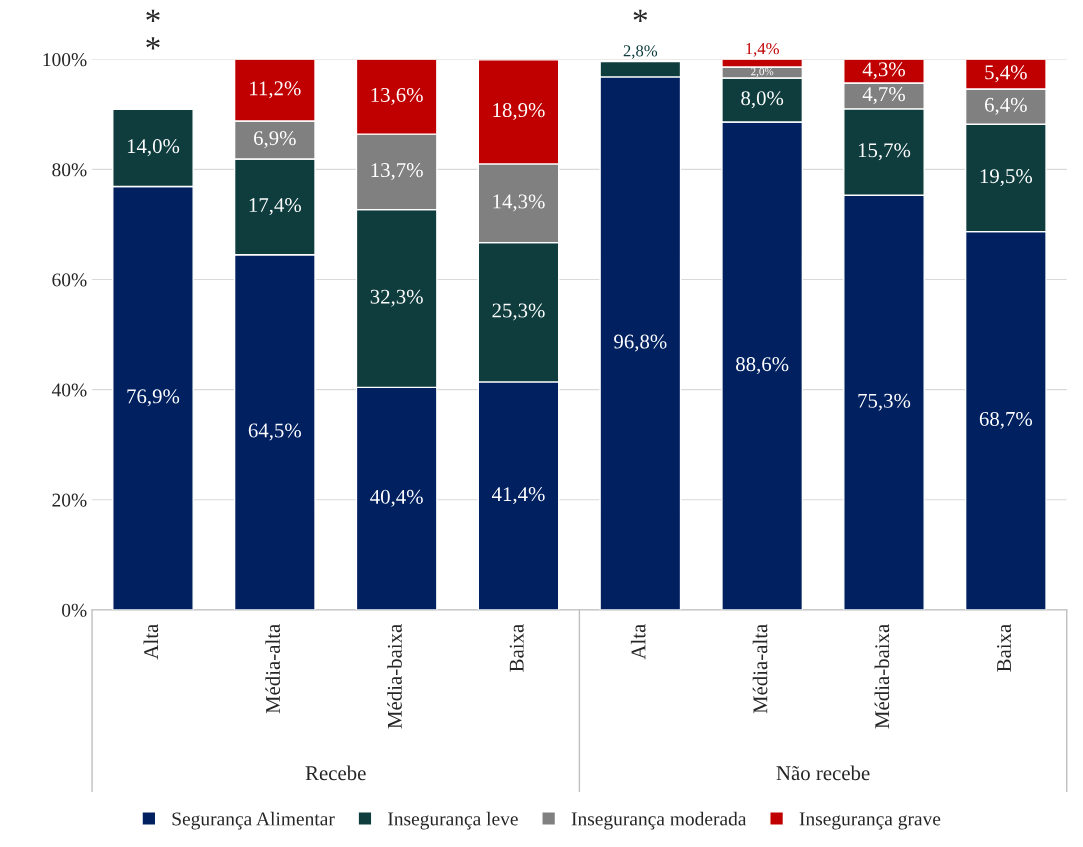  What do you see at coordinates (74, 610) in the screenshot?
I see `y-tick-label: 0%` at bounding box center [74, 610].